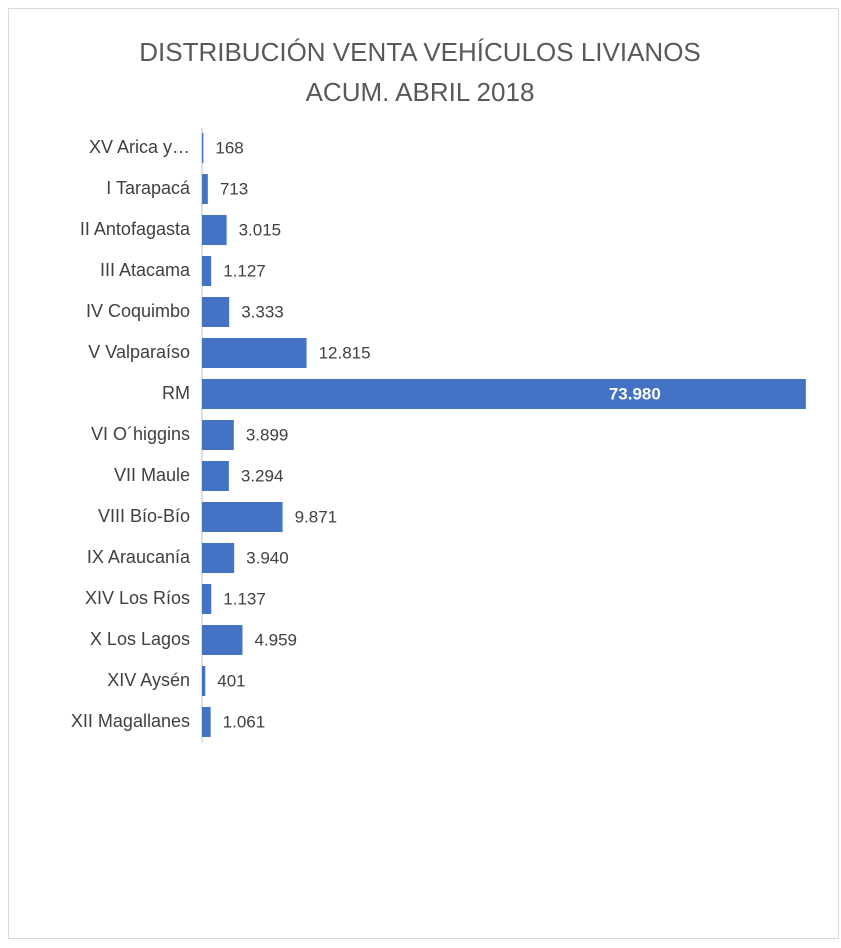  What do you see at coordinates (176, 393) in the screenshot?
I see `y-tick-label: RM` at bounding box center [176, 393].